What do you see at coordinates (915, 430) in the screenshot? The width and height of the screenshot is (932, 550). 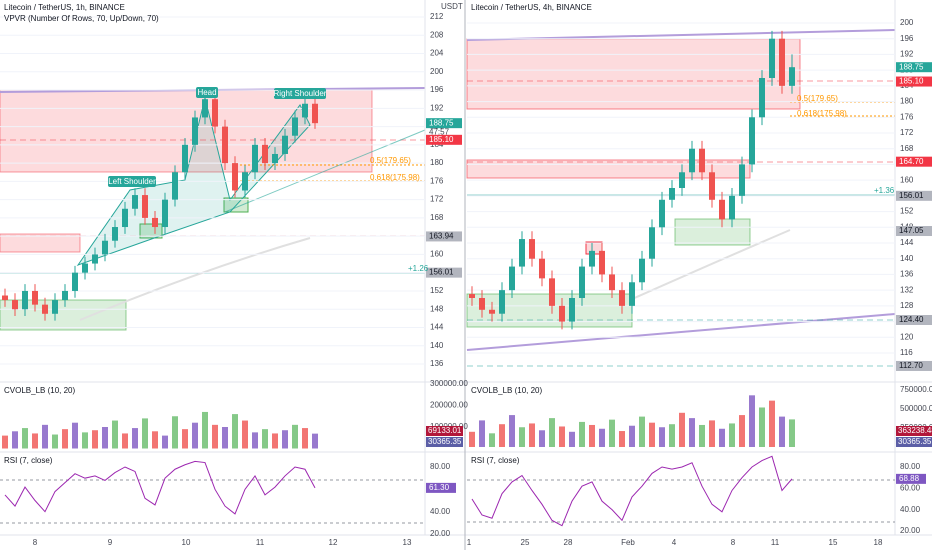 I see `volume-tag-label: 363238.48` at bounding box center [915, 430].